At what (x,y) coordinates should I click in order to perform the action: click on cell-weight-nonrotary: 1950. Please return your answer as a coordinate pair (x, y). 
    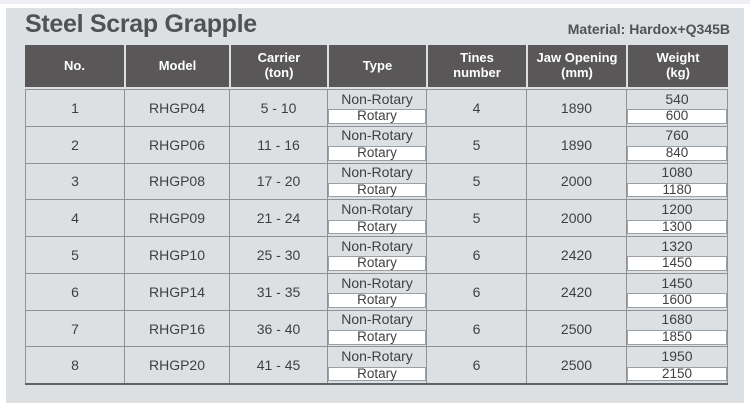
    Looking at the image, I should click on (677, 355).